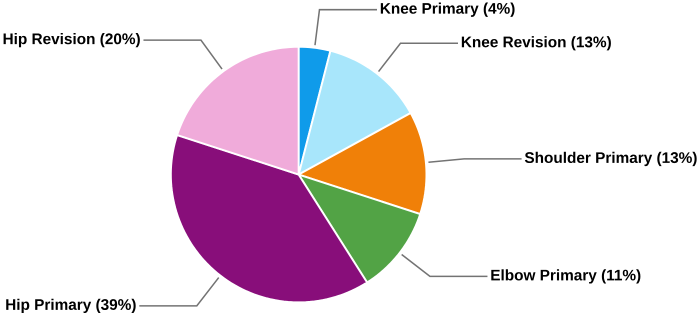 The width and height of the screenshot is (700, 316). What do you see at coordinates (565, 276) in the screenshot?
I see `slice-label: Elbow Primary (11%)` at bounding box center [565, 276].